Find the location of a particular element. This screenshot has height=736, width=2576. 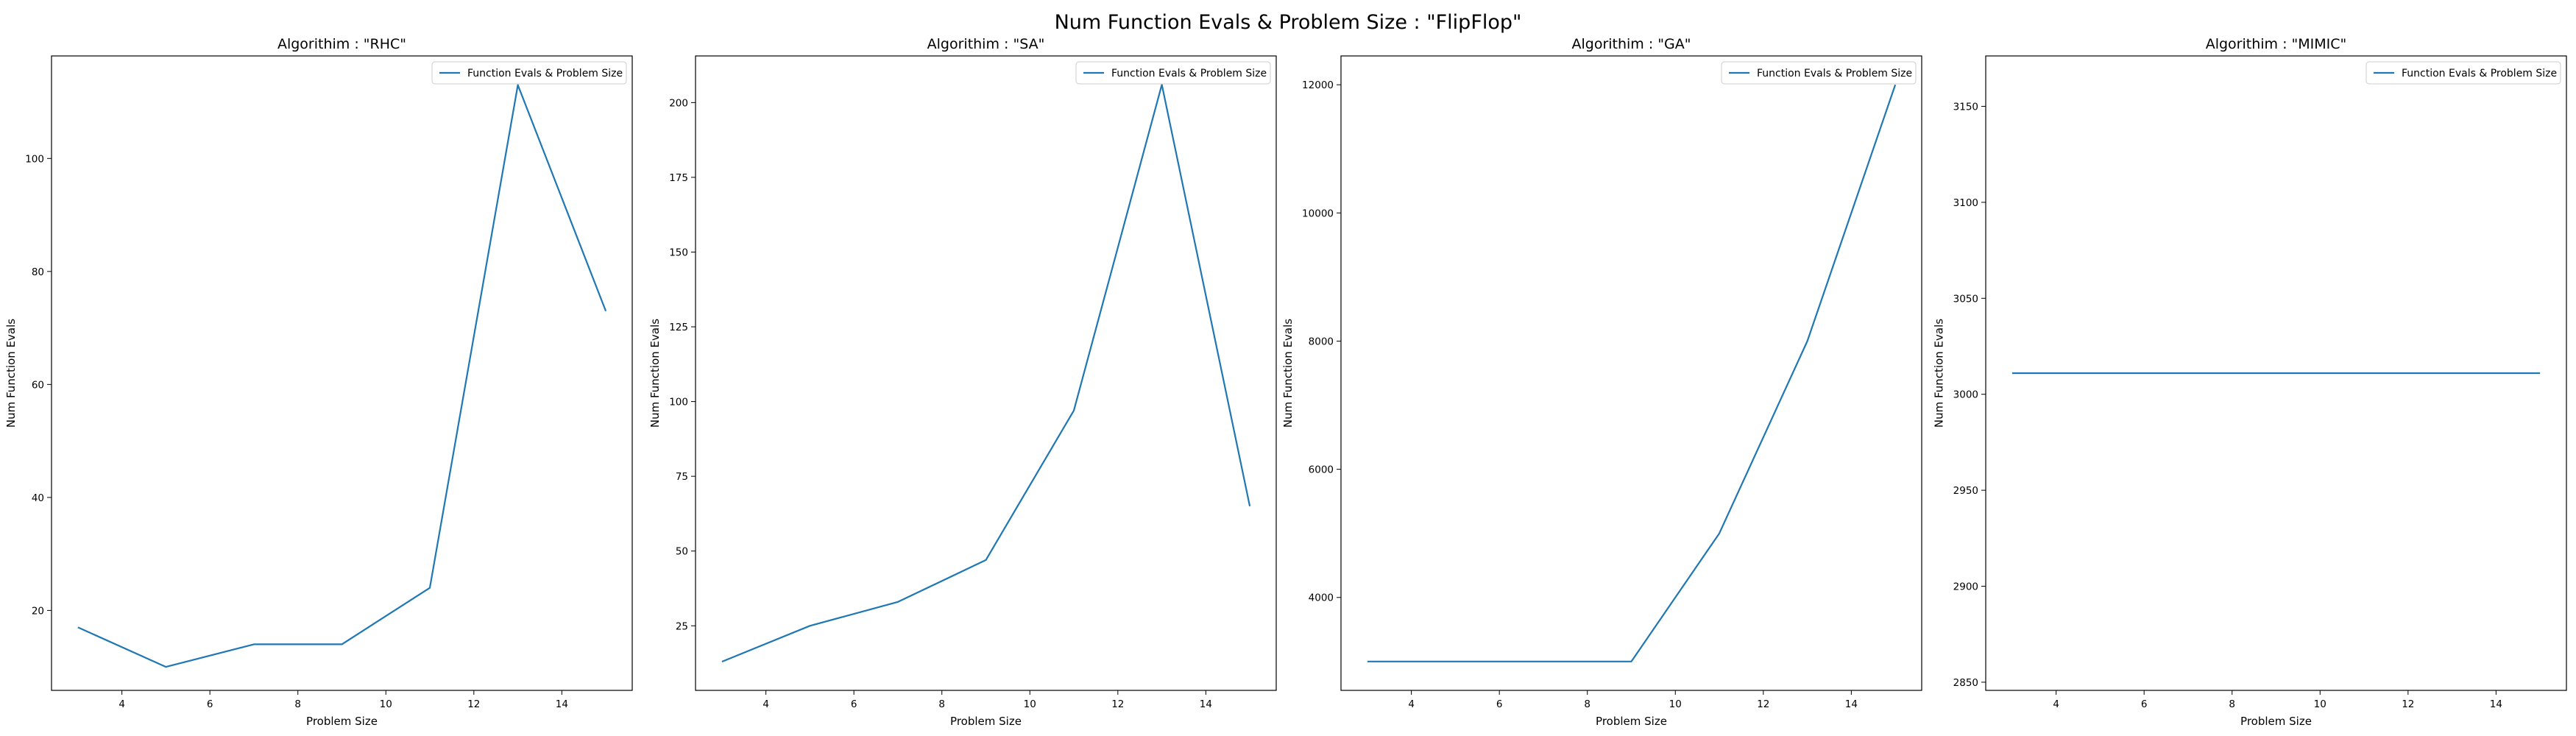

chart-title: Algorithim : "RHC" is located at coordinates (341, 44).